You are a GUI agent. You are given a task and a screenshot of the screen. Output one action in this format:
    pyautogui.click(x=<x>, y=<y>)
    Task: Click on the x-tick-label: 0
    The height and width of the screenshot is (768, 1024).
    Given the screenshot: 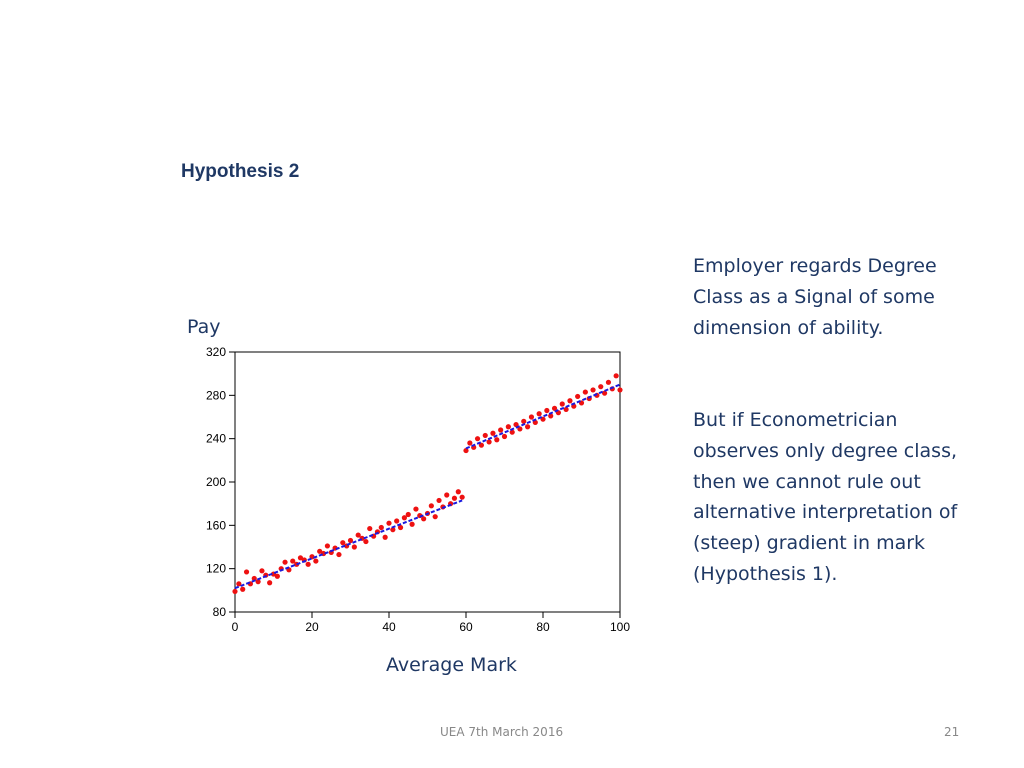 What is the action you would take?
    pyautogui.click(x=235, y=627)
    